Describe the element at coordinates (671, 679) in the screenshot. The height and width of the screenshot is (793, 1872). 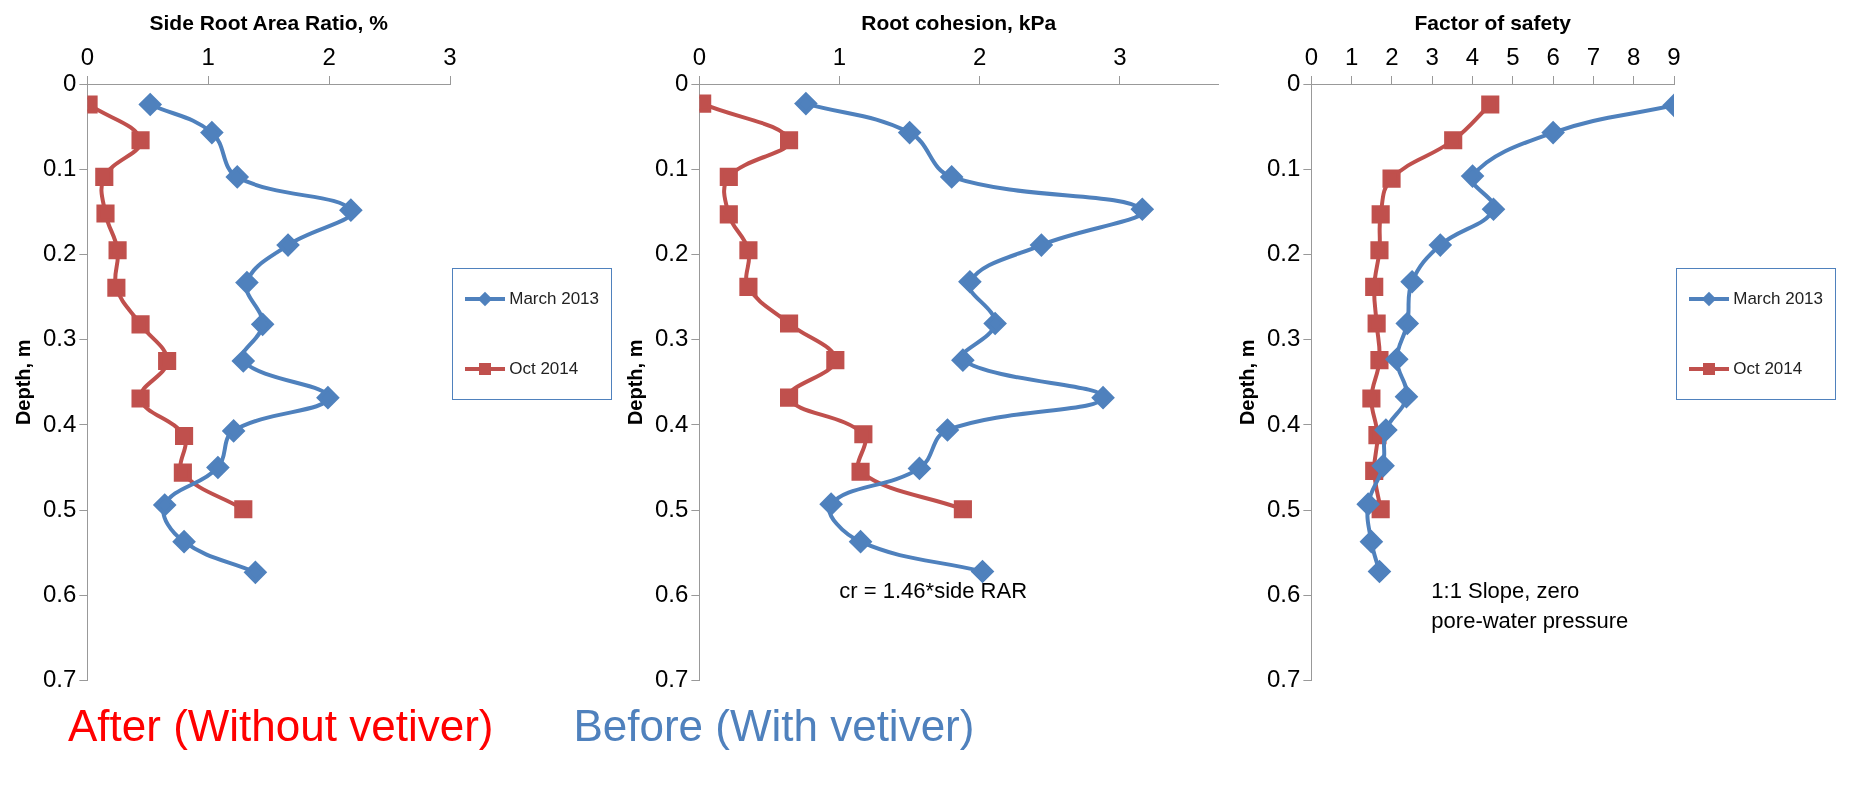
I see `y-tick-label: 0.7` at that location.